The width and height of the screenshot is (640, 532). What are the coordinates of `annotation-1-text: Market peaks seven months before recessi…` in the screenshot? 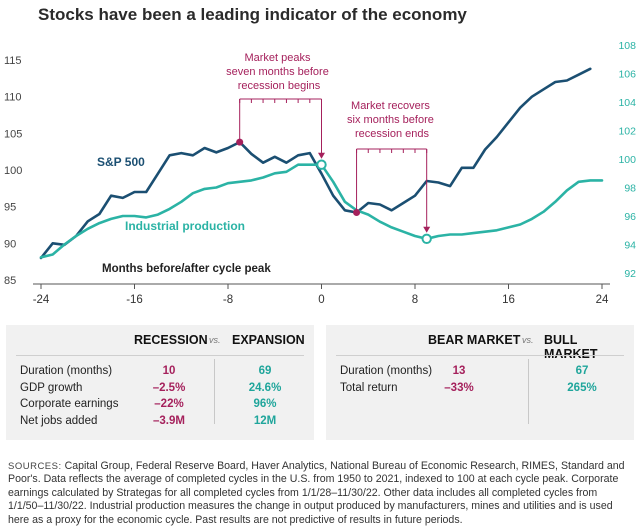 It's located at (279, 72).